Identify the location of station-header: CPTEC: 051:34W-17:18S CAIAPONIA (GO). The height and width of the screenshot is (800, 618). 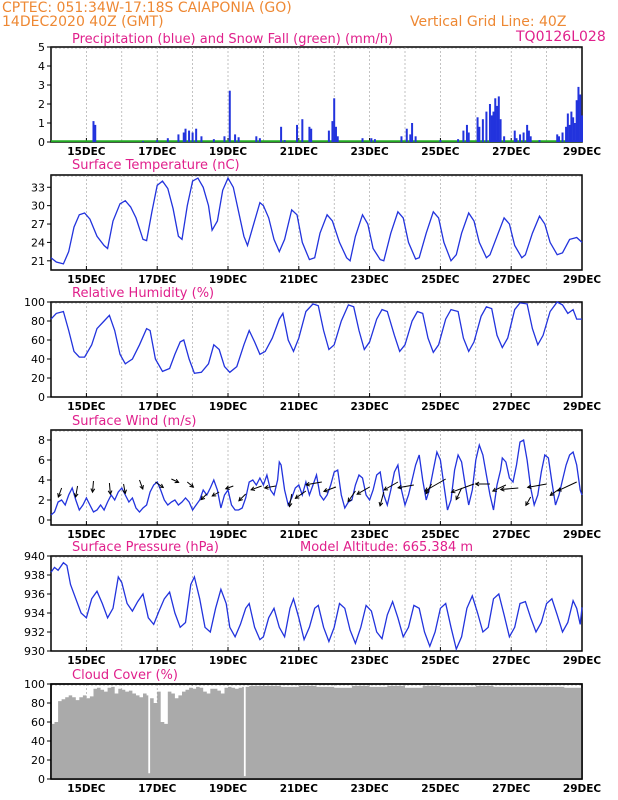
(147, 8).